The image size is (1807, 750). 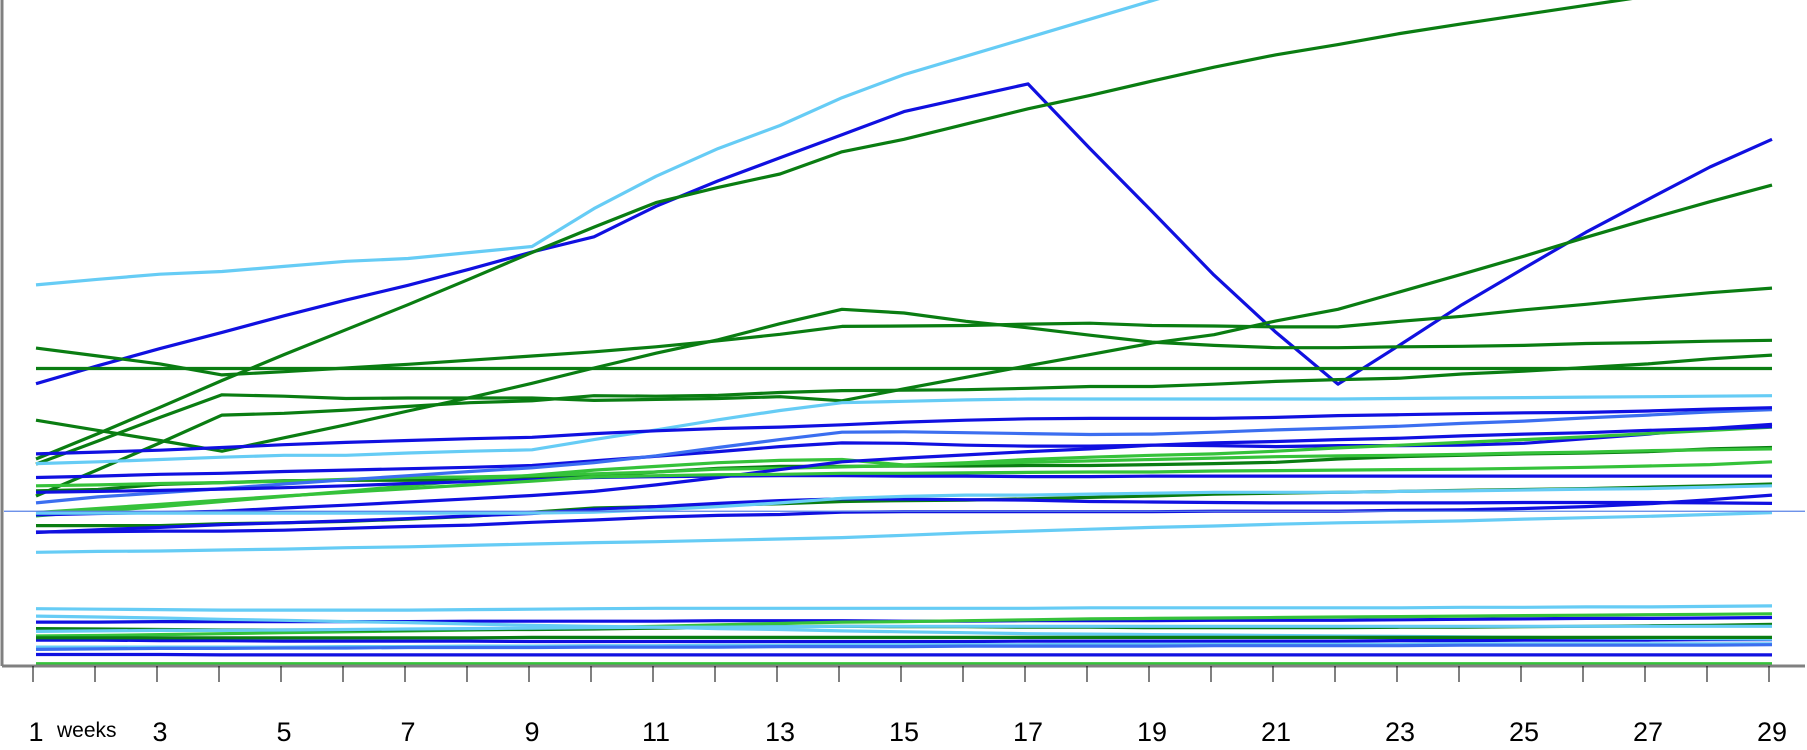 I want to click on x-tick-label: 13, so click(x=780, y=732).